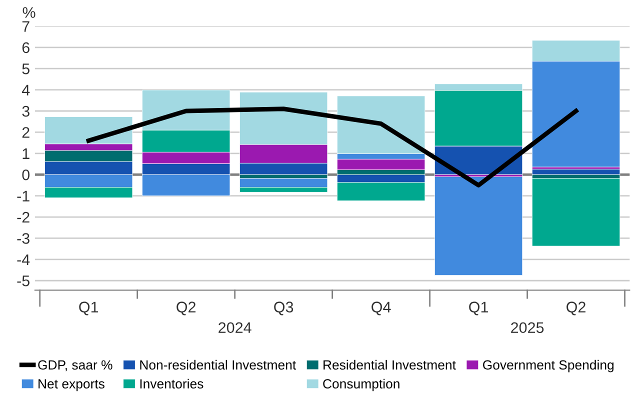 The image size is (636, 403). What do you see at coordinates (29, 12) in the screenshot?
I see `y-axis-title: %` at bounding box center [29, 12].